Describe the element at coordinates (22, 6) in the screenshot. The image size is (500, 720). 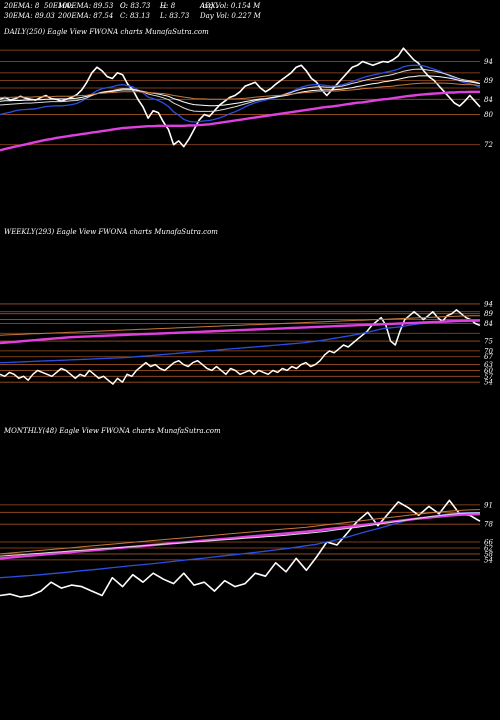
I see `header-20ema: 20EMA: 8` at that location.